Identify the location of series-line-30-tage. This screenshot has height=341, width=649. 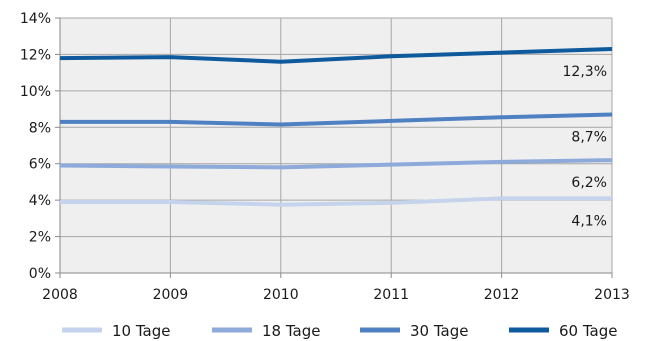
(336, 119).